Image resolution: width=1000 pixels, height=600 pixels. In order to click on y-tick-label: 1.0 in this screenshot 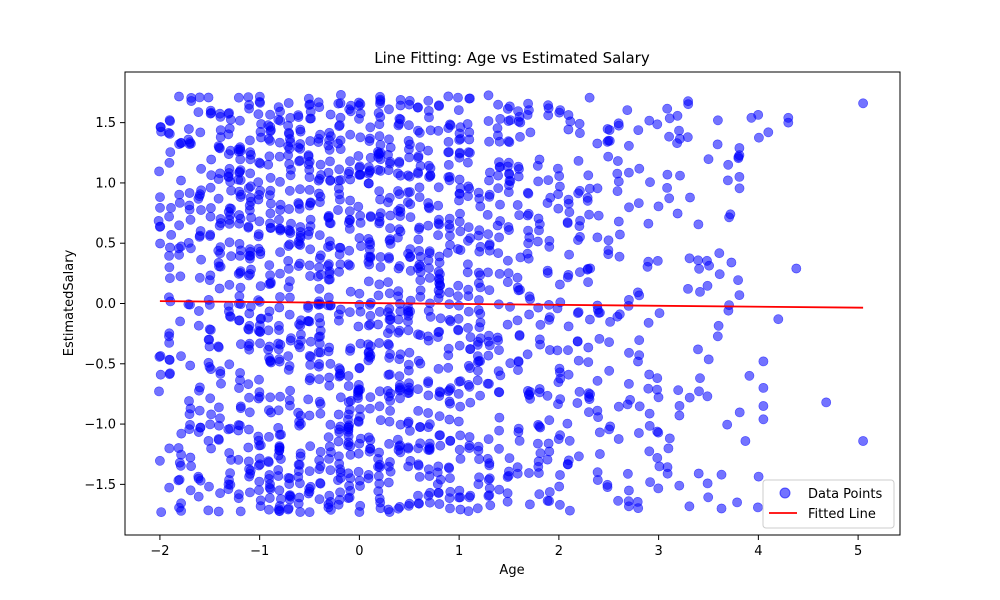, I will do `click(105, 183)`.